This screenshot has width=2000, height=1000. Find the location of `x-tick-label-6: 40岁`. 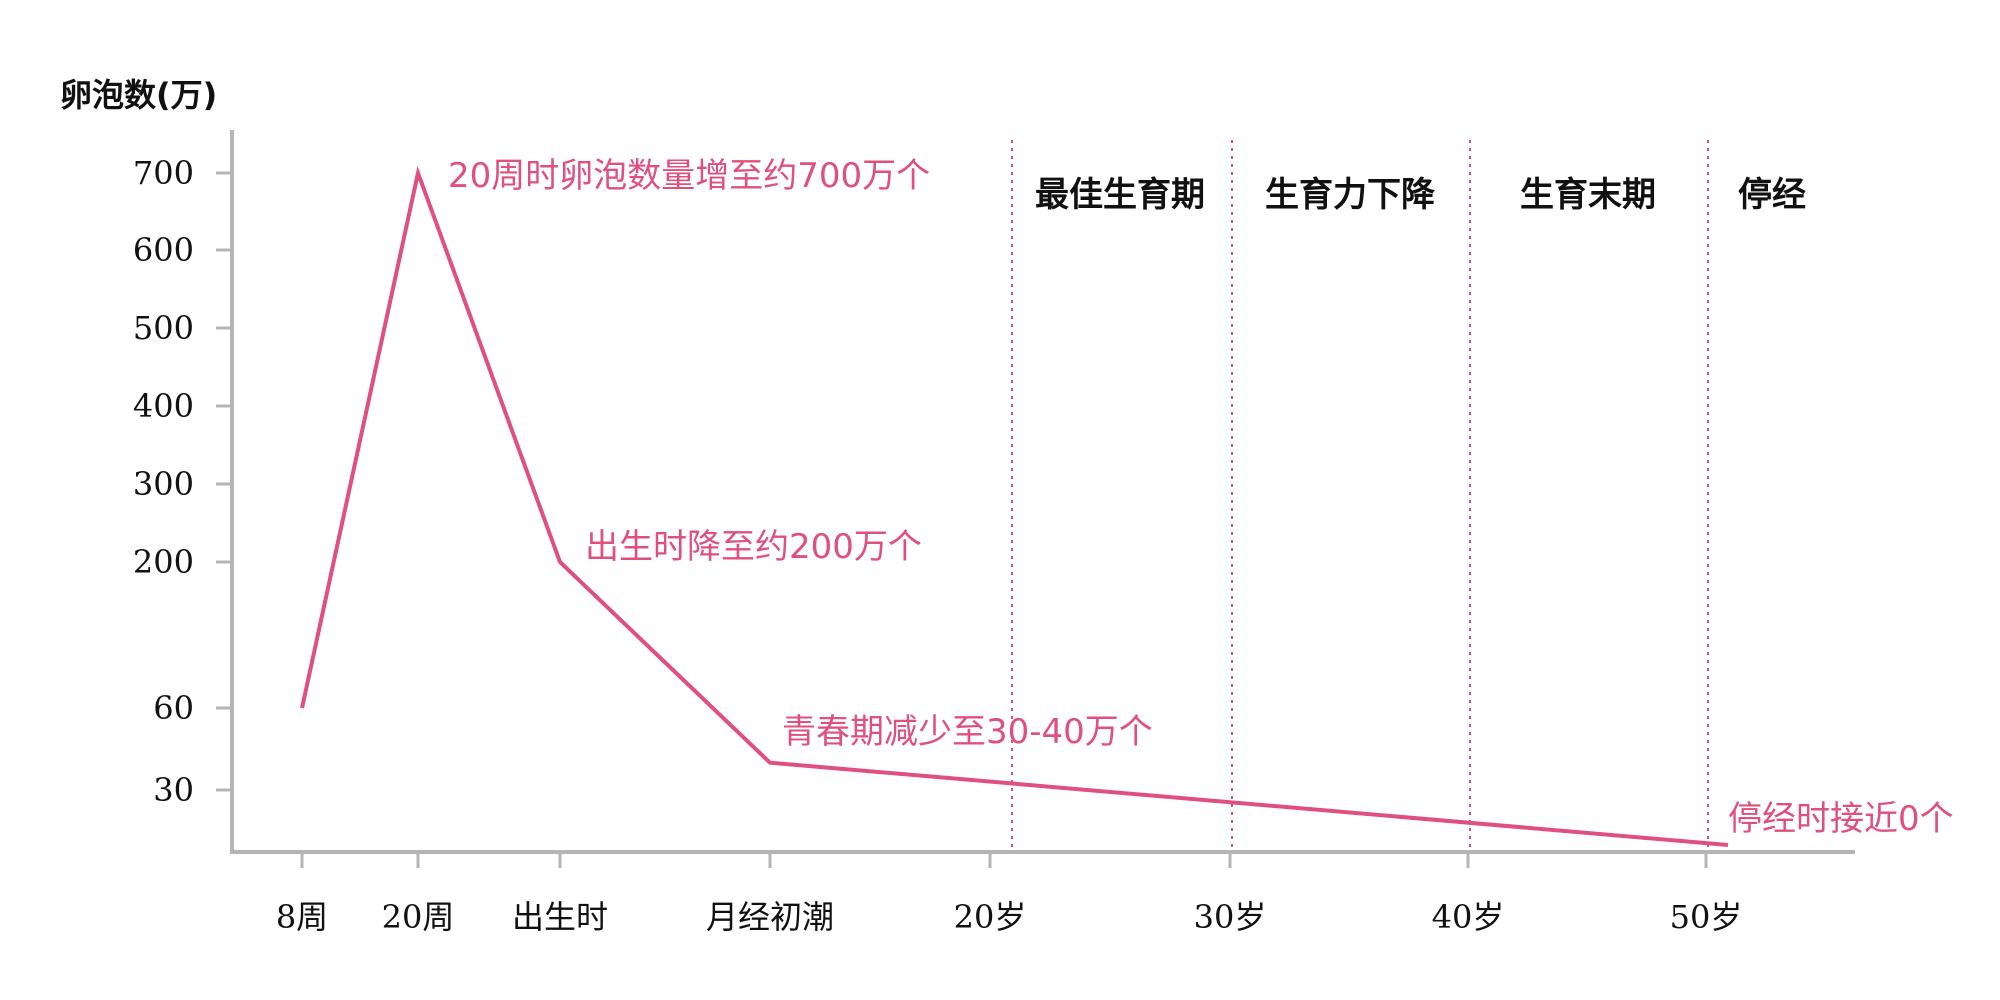

x-tick-label-6: 40岁 is located at coordinates (1468, 917).